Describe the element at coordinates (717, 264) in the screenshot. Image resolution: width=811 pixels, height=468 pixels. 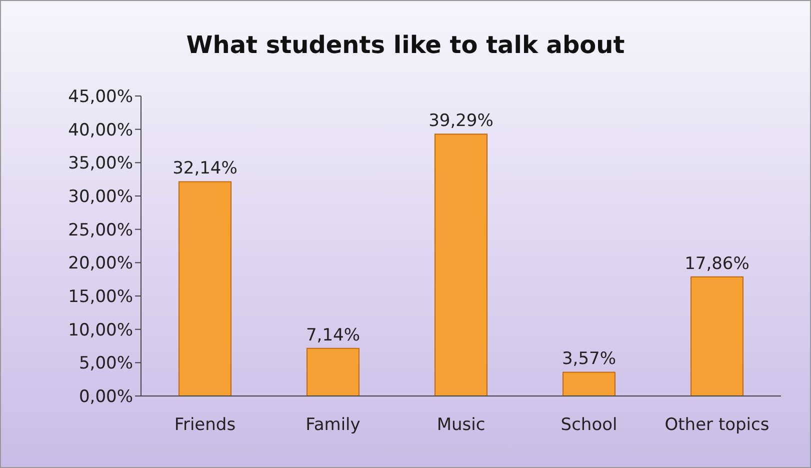
I see `data-label: 17,86%` at that location.